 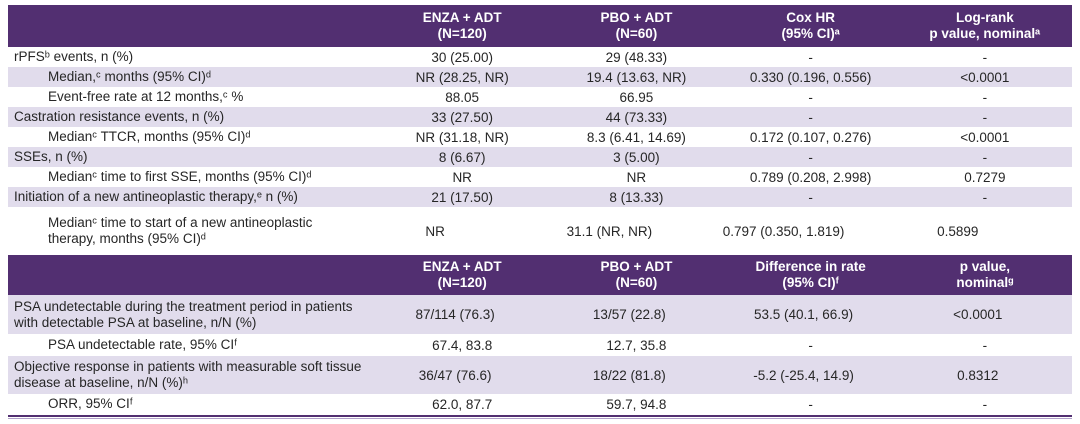 What do you see at coordinates (119, 116) in the screenshot?
I see `row-label: Castration resistance events, n (%)` at bounding box center [119, 116].